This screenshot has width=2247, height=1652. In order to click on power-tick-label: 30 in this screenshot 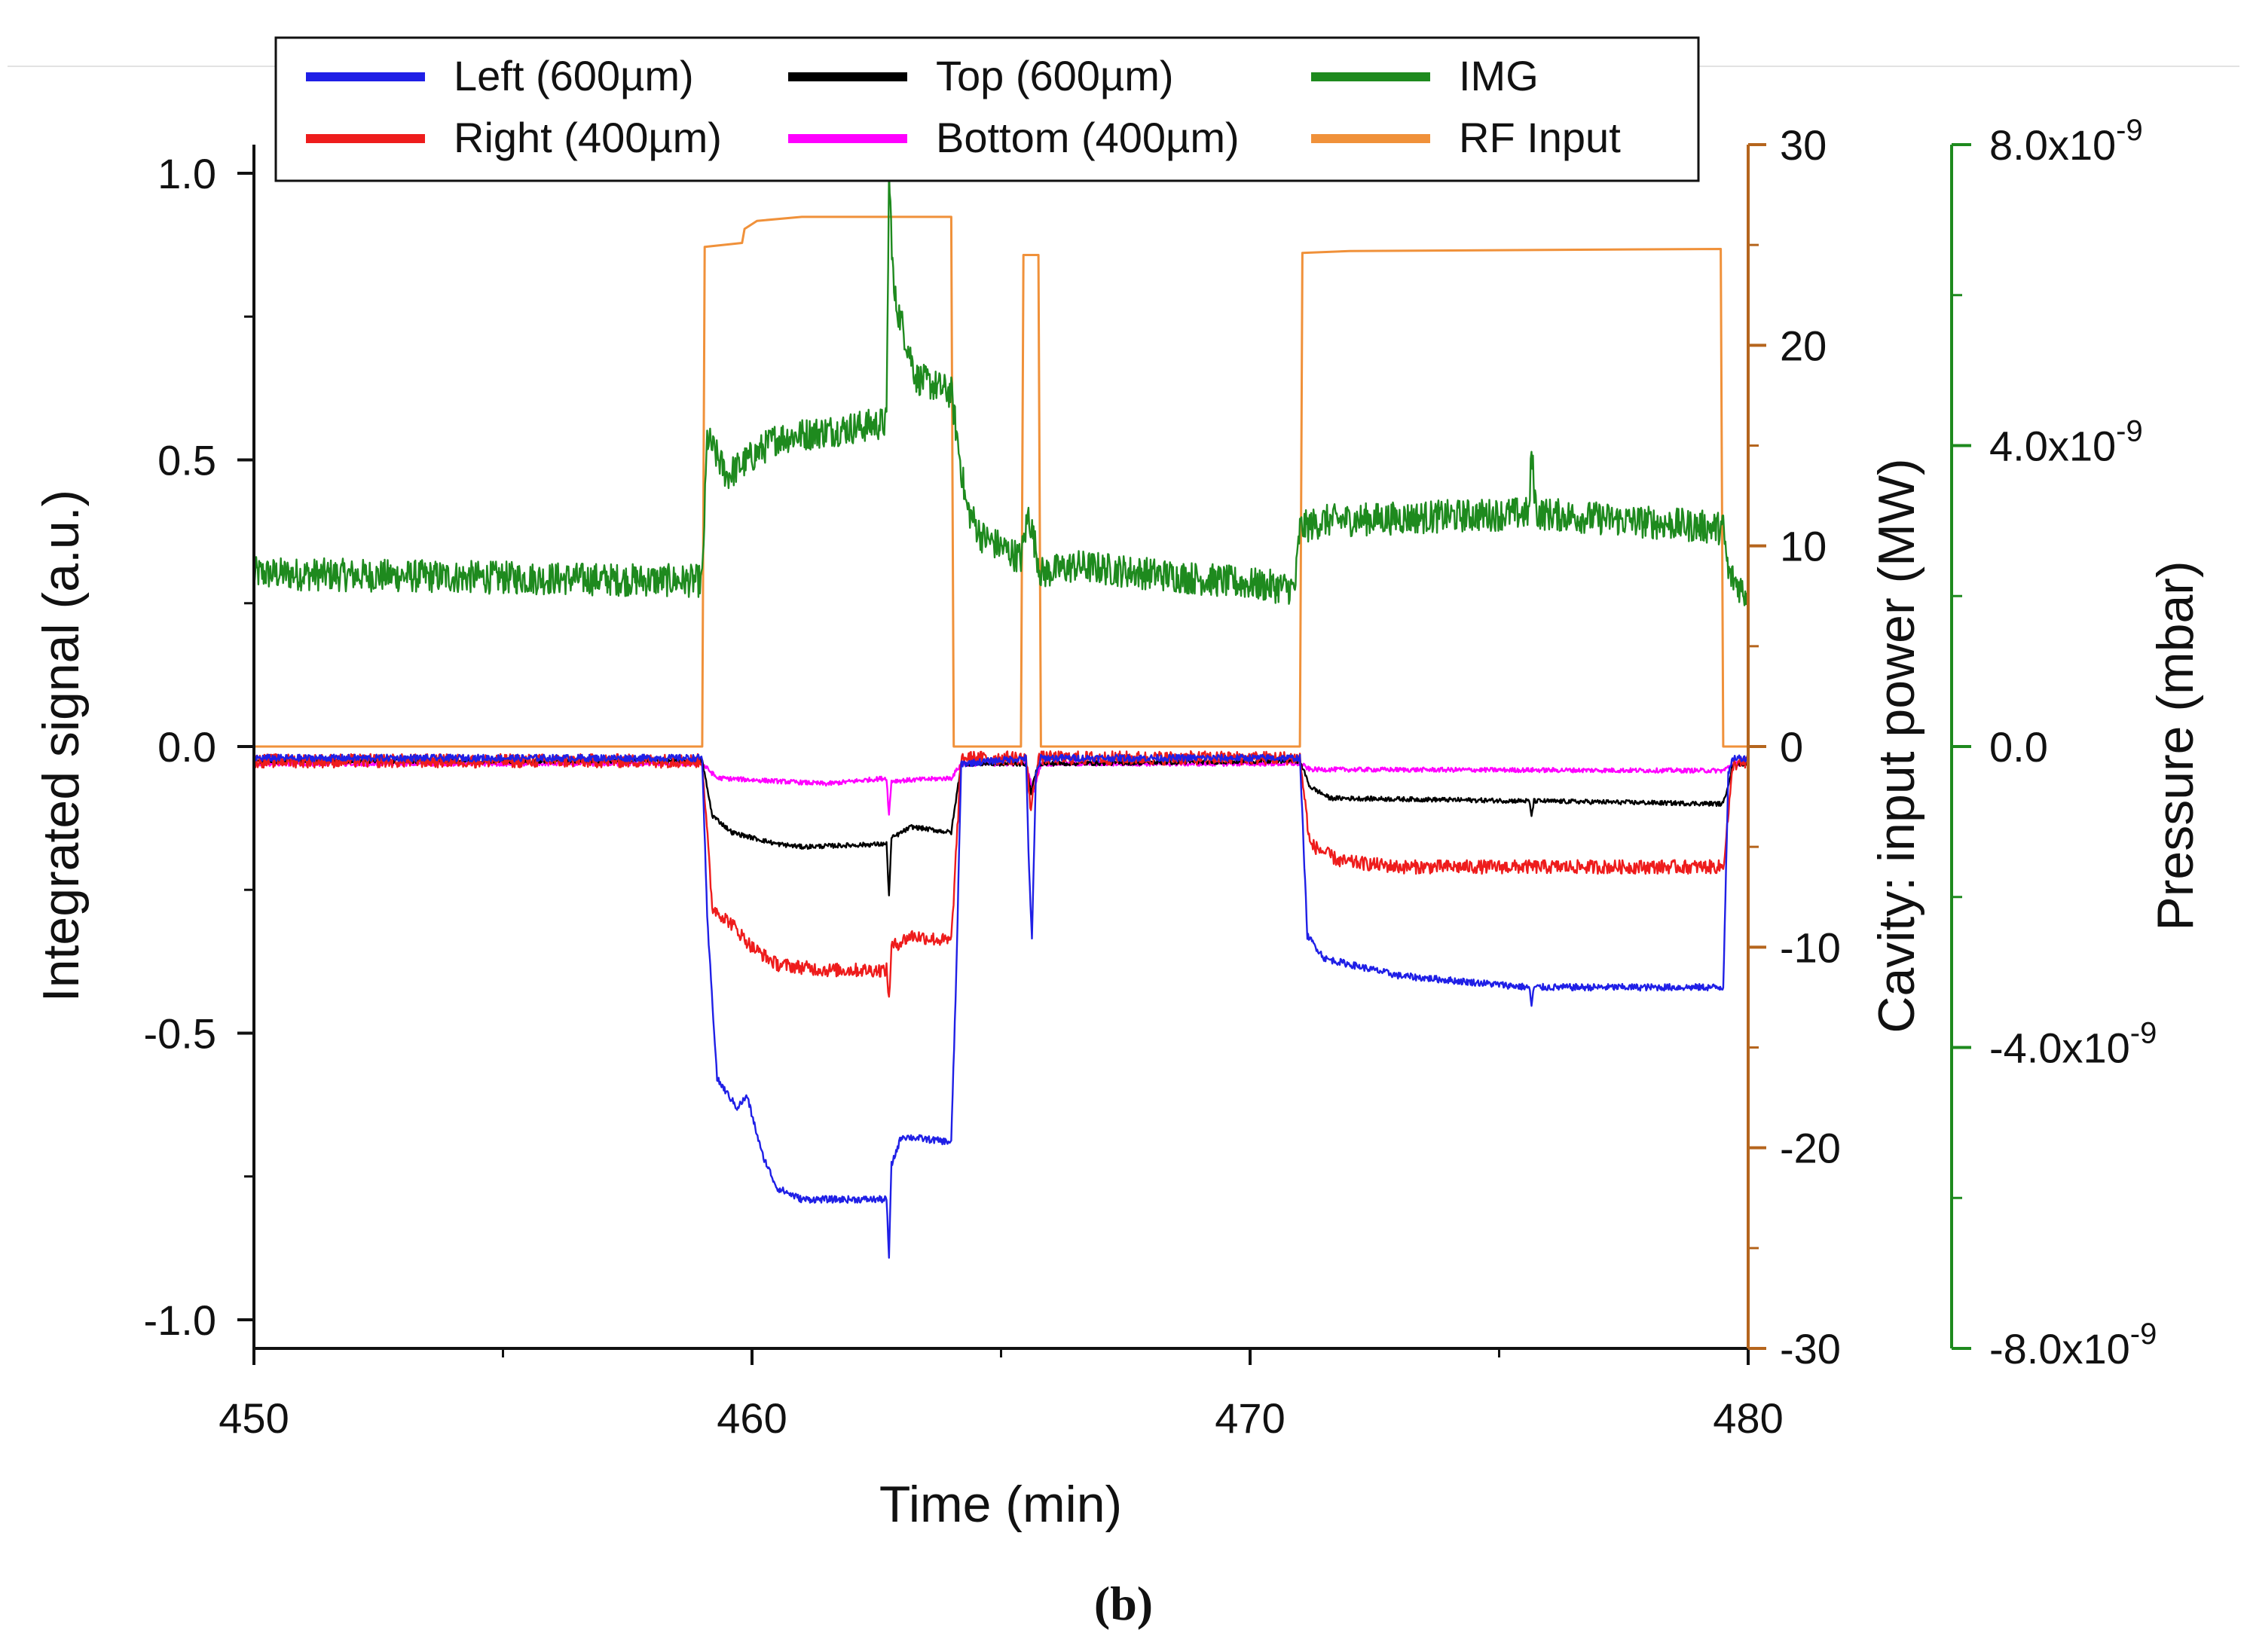, I will do `click(1803, 145)`.